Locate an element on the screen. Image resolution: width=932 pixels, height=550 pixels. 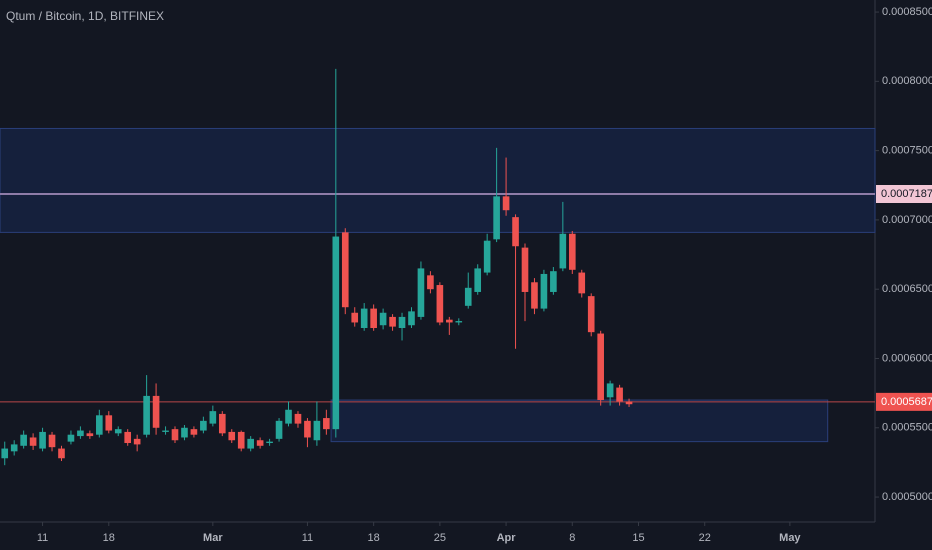
y-tick-label: 0.0008500 is located at coordinates (907, 12).